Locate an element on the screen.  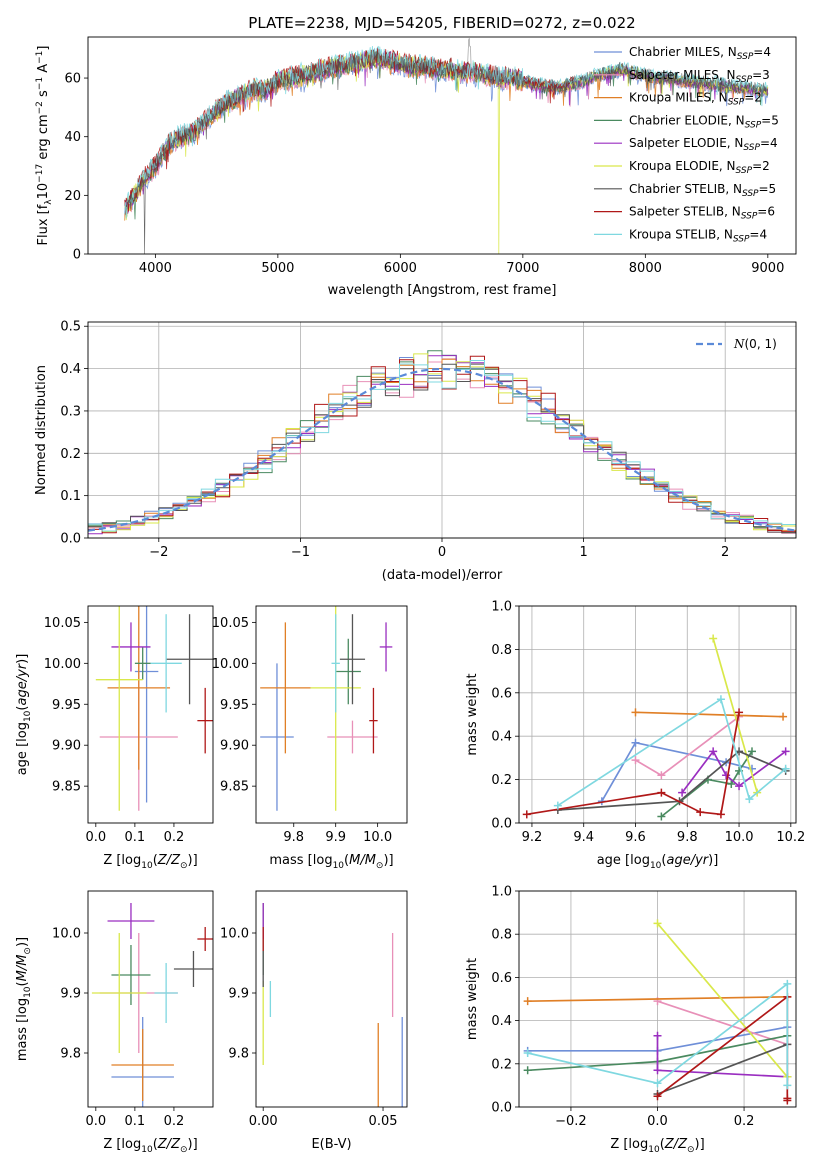
x-tick-label: 4000 is located at coordinates (155, 268).